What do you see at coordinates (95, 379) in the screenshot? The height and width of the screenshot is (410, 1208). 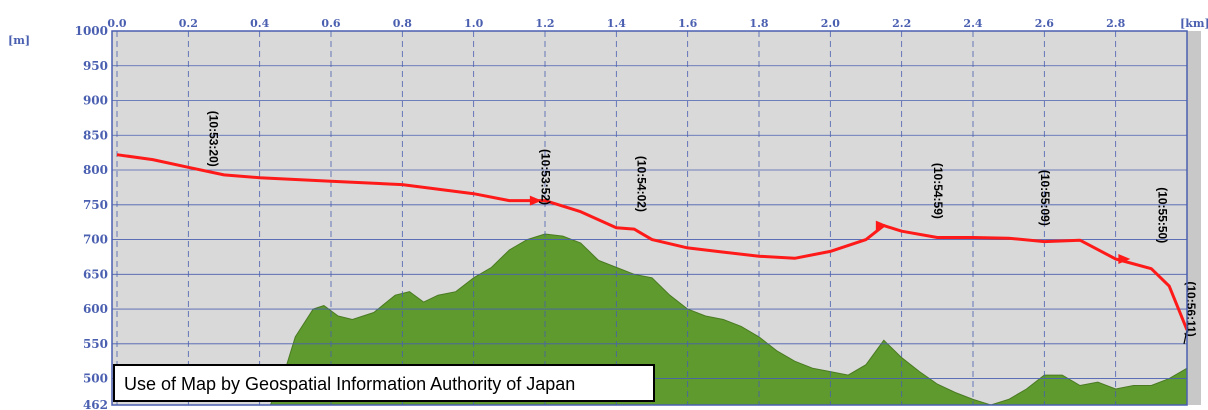 I see `y-tick-label: 500` at bounding box center [95, 379].